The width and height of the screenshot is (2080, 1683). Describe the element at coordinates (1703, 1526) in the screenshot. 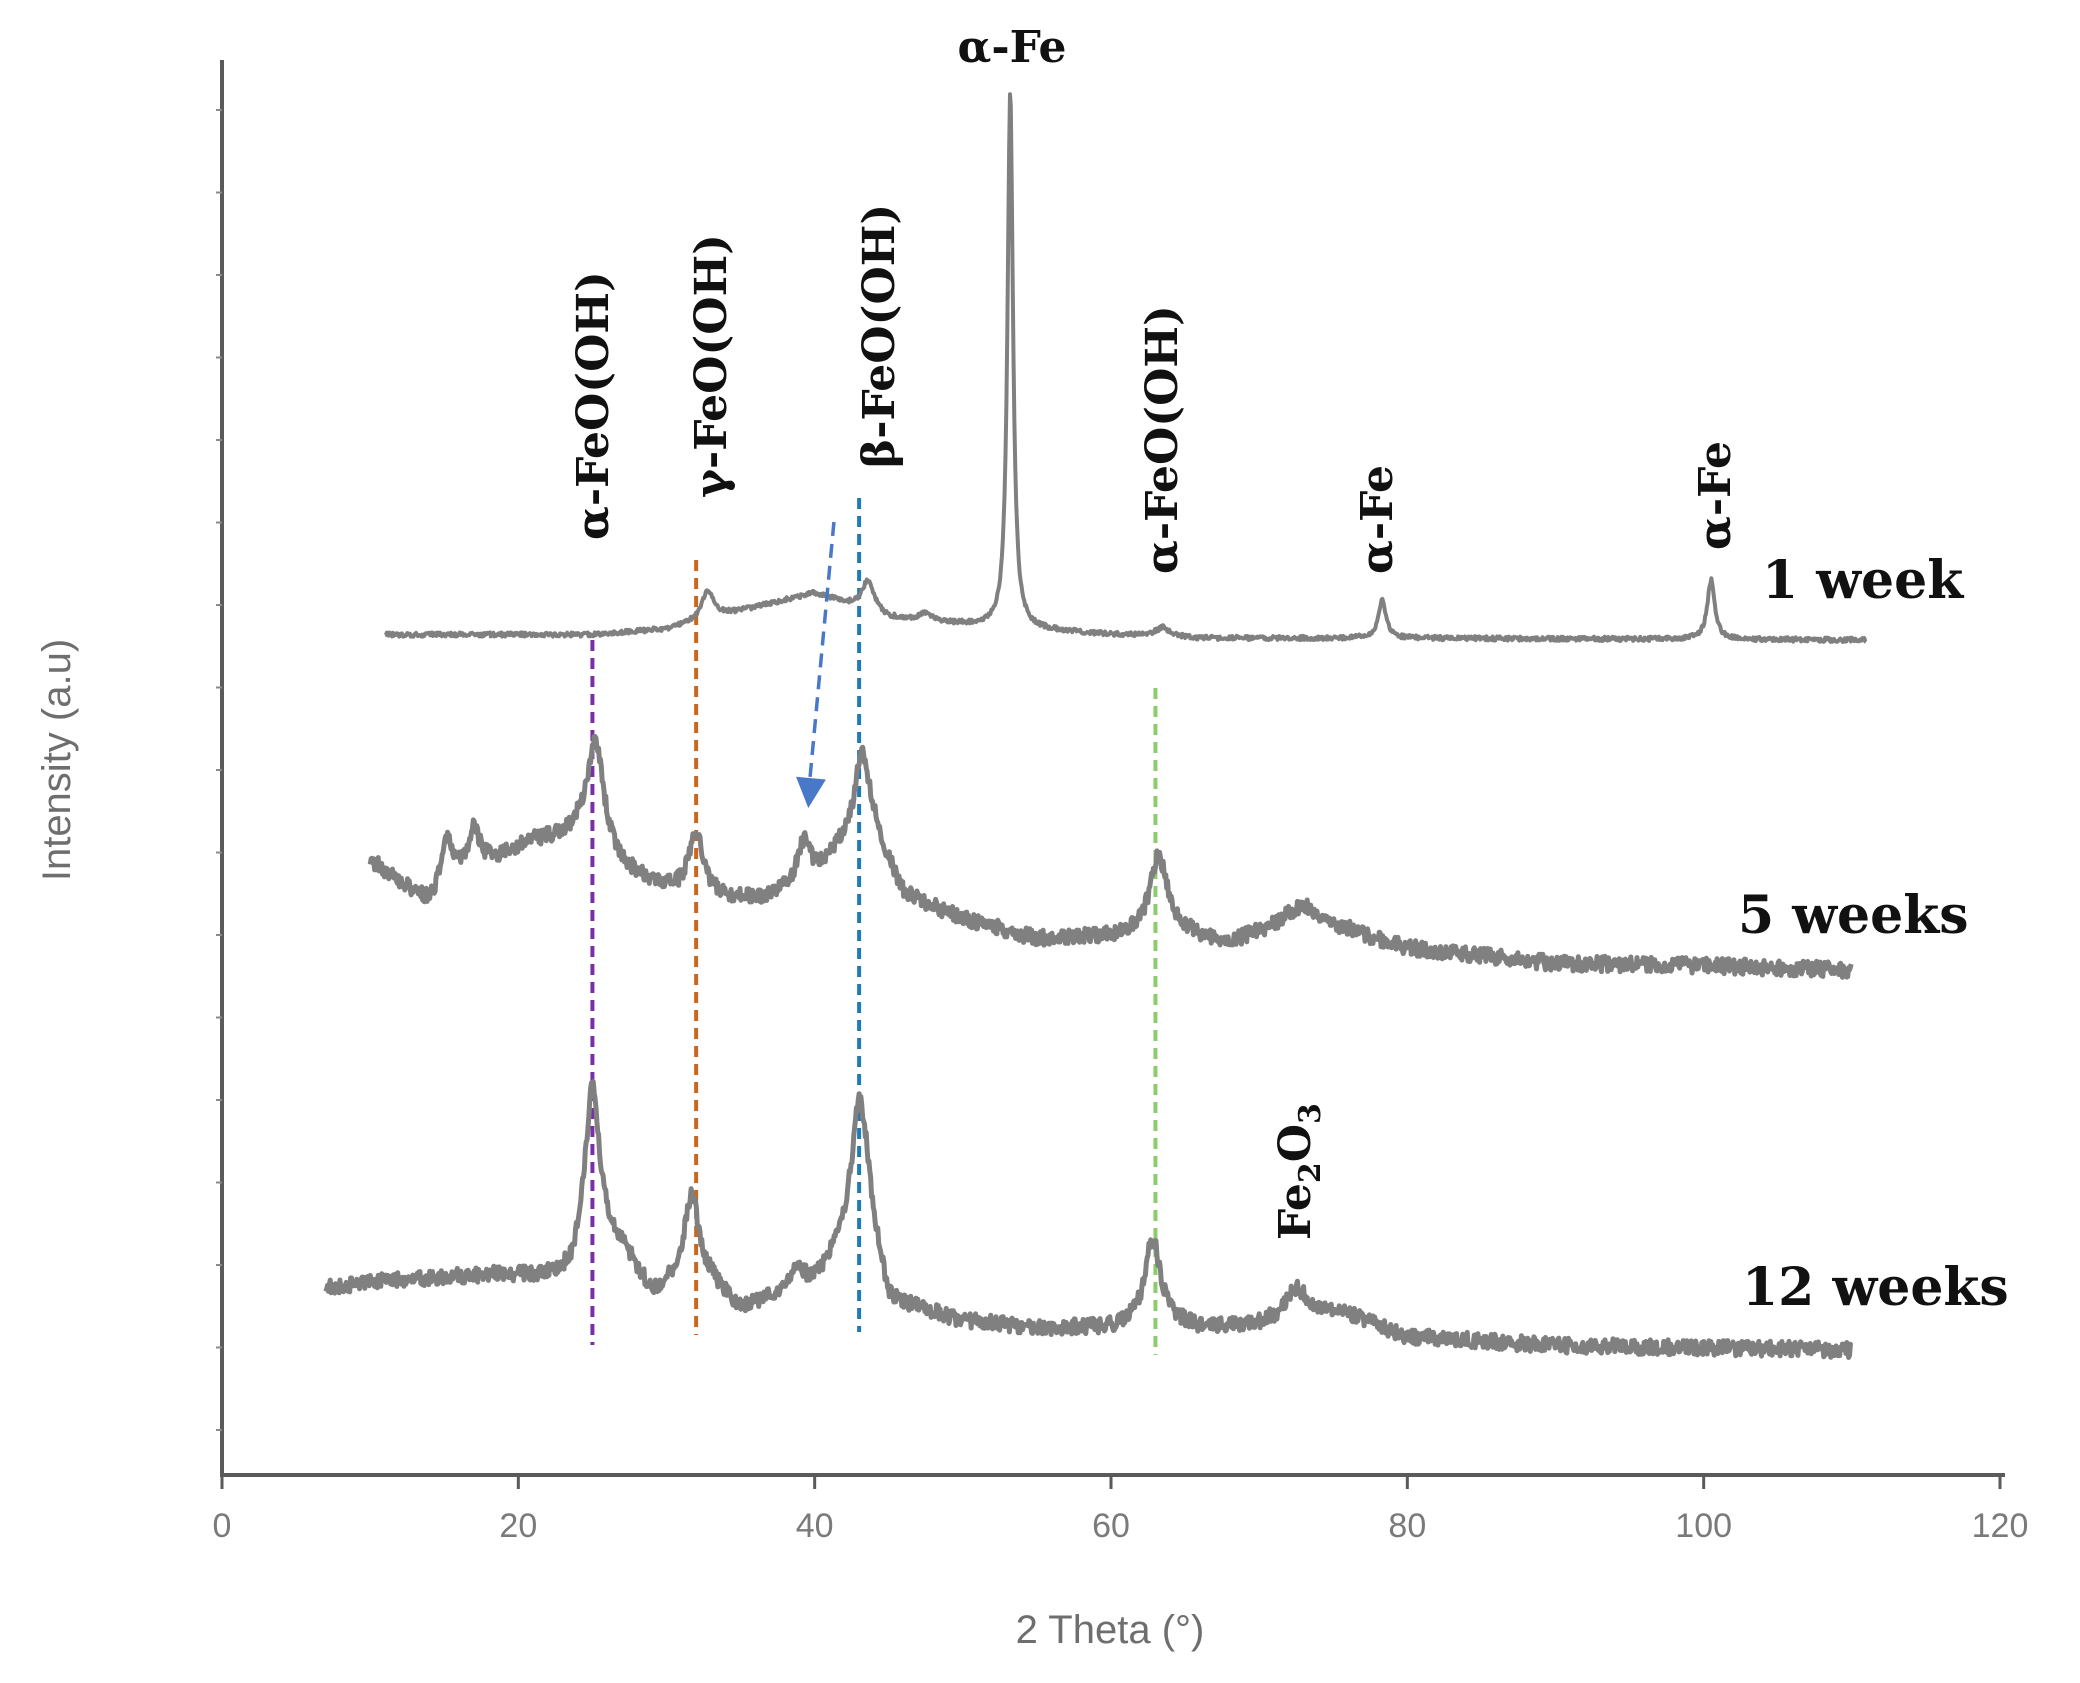

I see `x-tick-label-100: 100` at that location.